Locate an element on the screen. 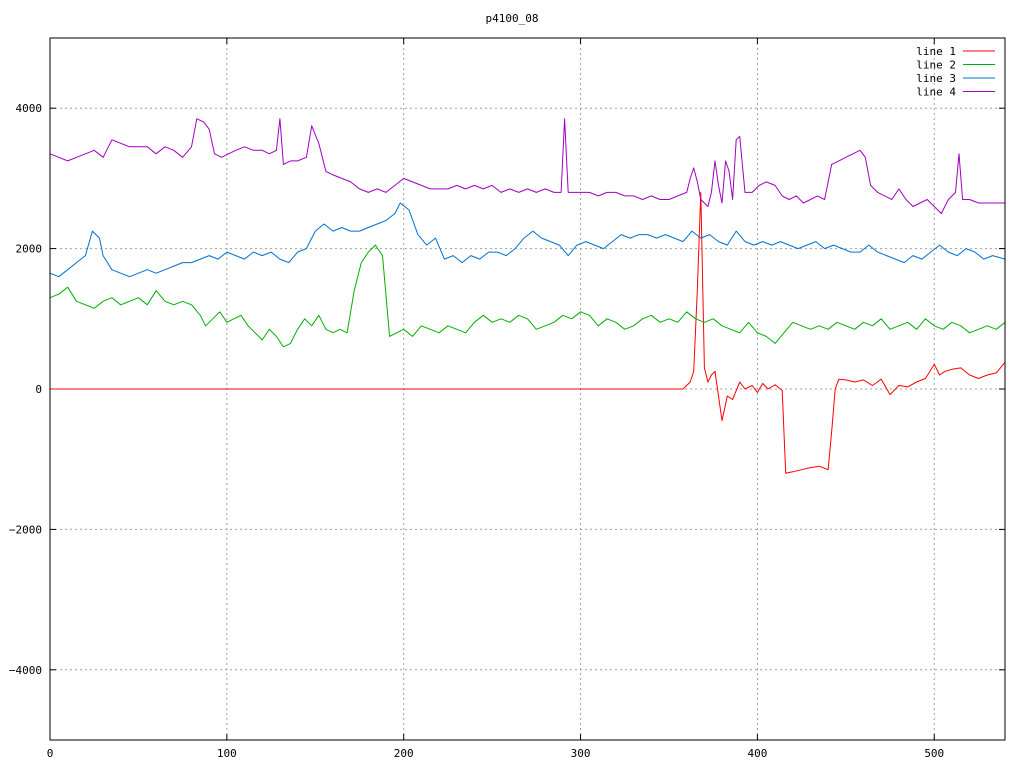 The height and width of the screenshot is (768, 1024). y-tick-label: 2000 is located at coordinates (29, 249).